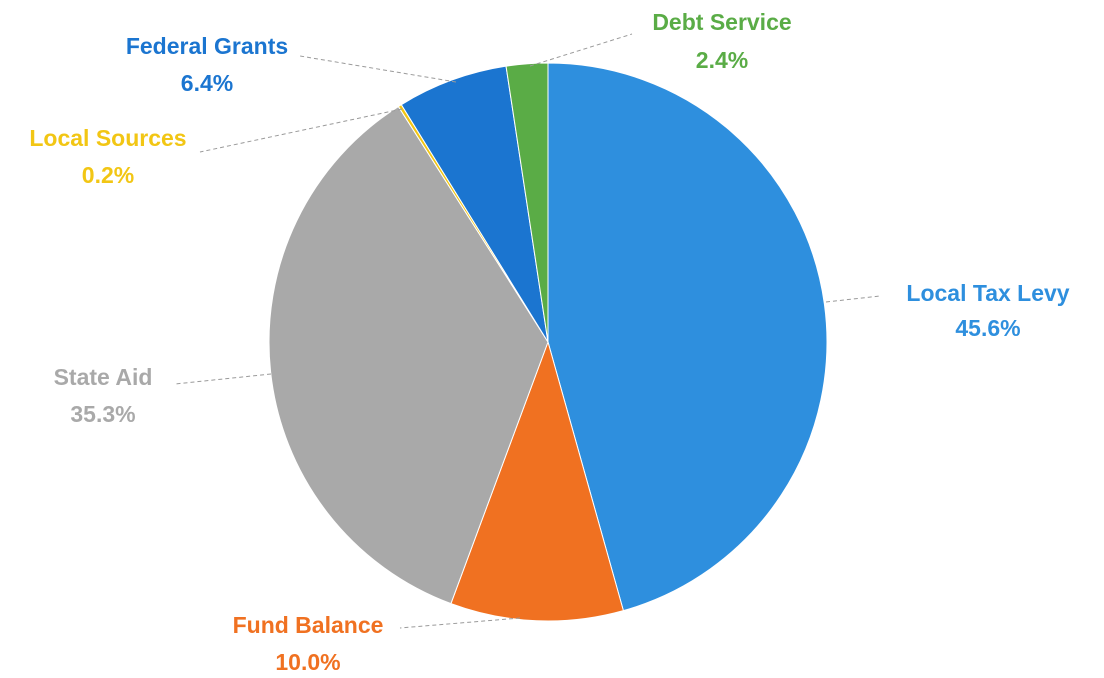  What do you see at coordinates (308, 625) in the screenshot?
I see `slice-label-fund-balance: Fund Balance` at bounding box center [308, 625].